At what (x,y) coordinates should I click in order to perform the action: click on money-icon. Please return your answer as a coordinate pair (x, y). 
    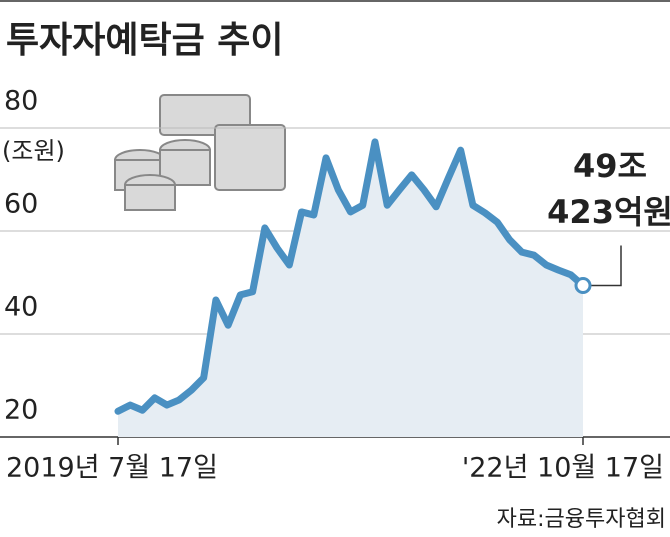
    Looking at the image, I should click on (200, 152).